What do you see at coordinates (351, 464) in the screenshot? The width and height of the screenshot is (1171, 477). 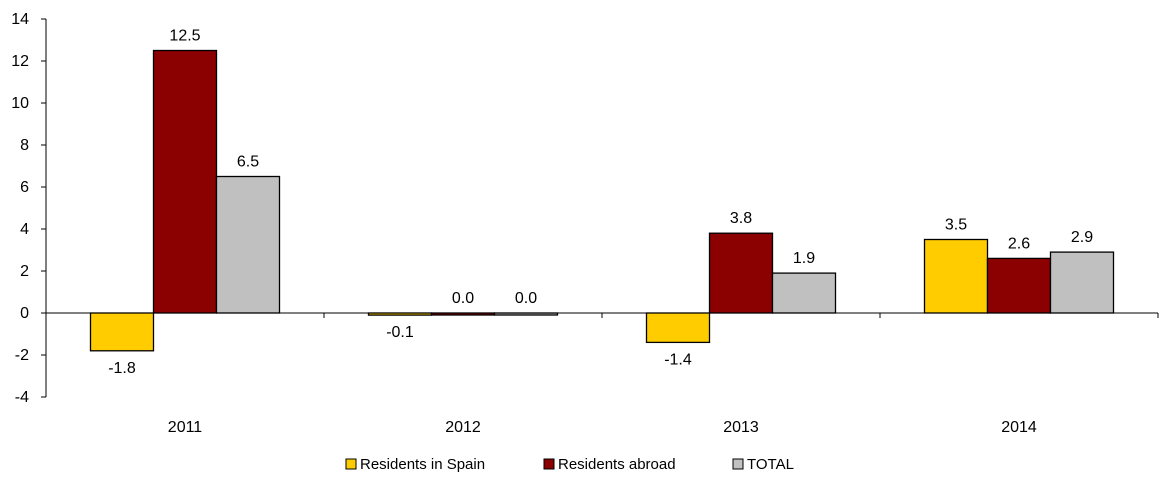 I see `legend-swatch-residents-in-spain` at bounding box center [351, 464].